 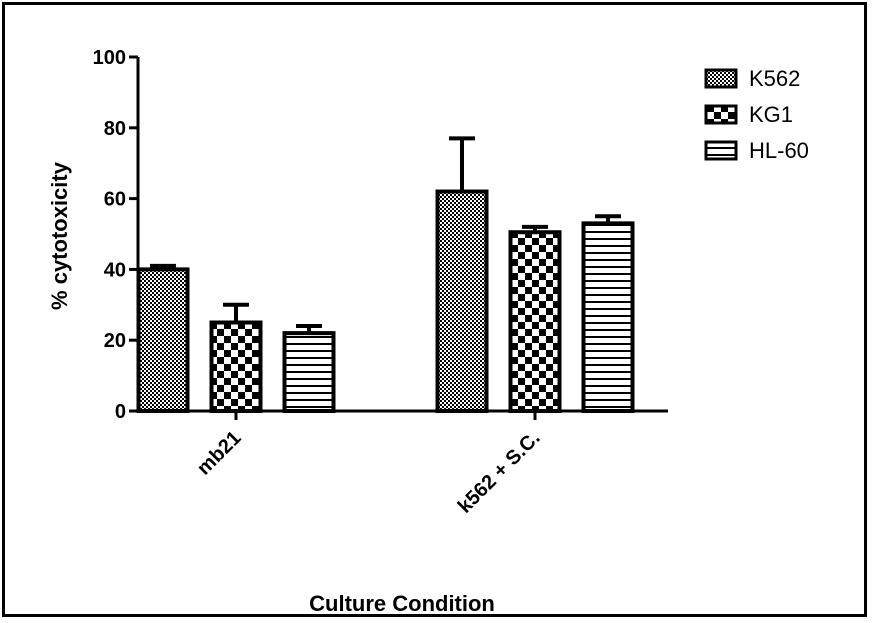 What do you see at coordinates (219, 453) in the screenshot?
I see `x-tick-label: mb21` at bounding box center [219, 453].